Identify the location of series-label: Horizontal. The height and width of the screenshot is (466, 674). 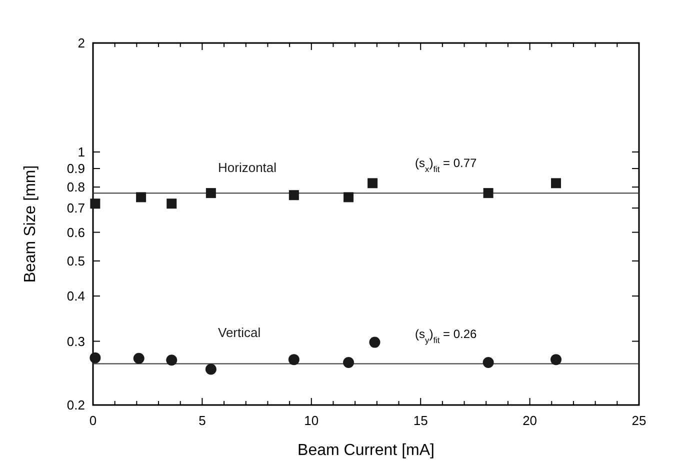
(247, 168).